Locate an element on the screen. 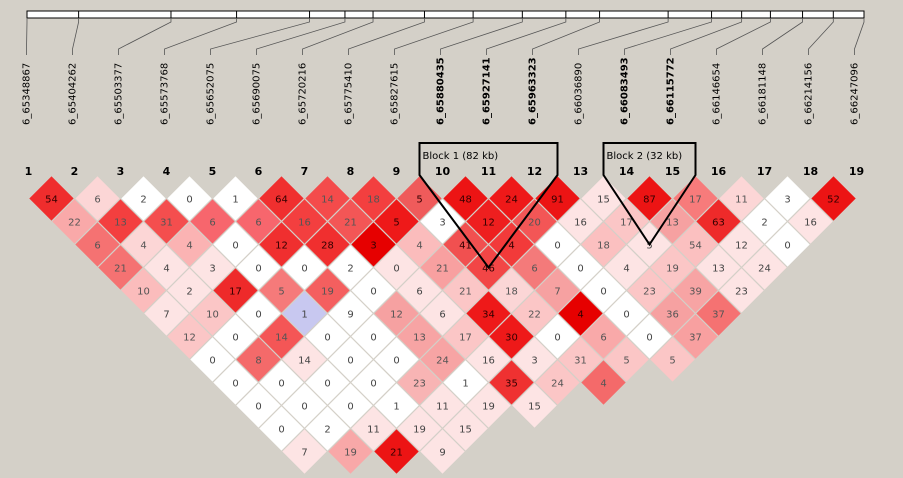 This screenshot has width=903, height=478. scale-ticks is located at coordinates (445, 14).